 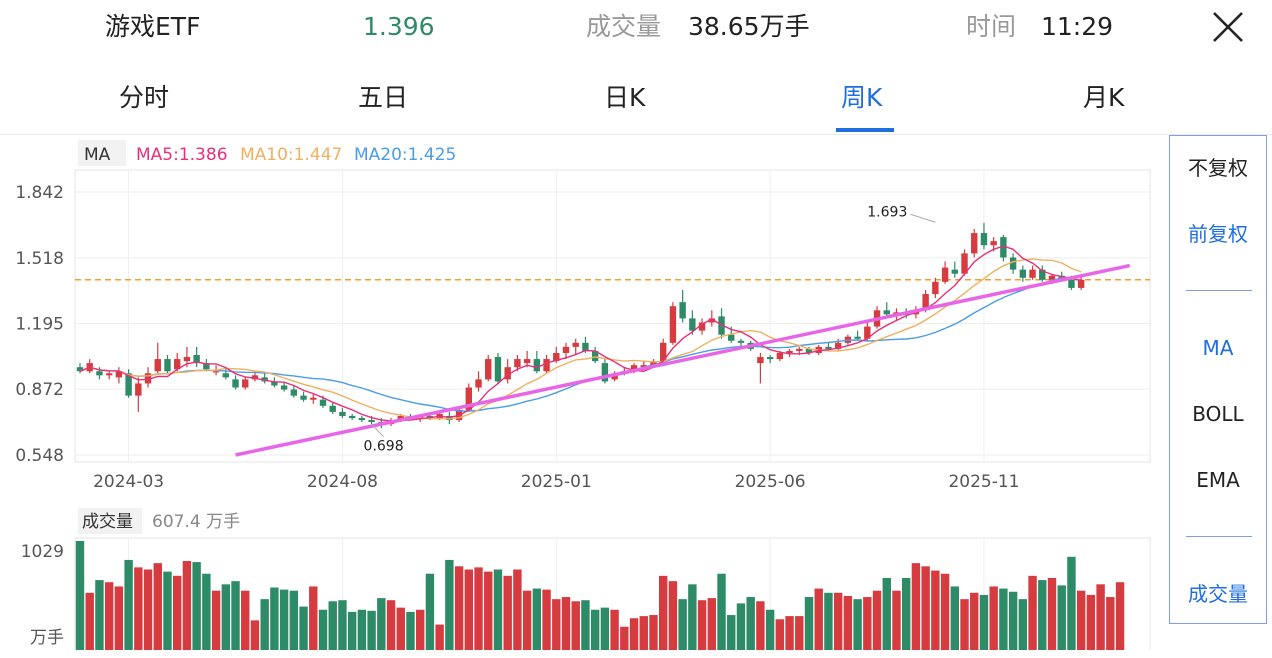 What do you see at coordinates (556, 482) in the screenshot?
I see `time-tick-label: 2025-01` at bounding box center [556, 482].